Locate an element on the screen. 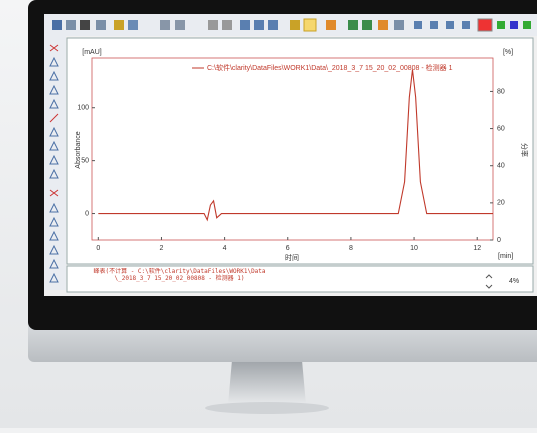 The width and height of the screenshot is (537, 433). y2-unit: [%] is located at coordinates (508, 52).